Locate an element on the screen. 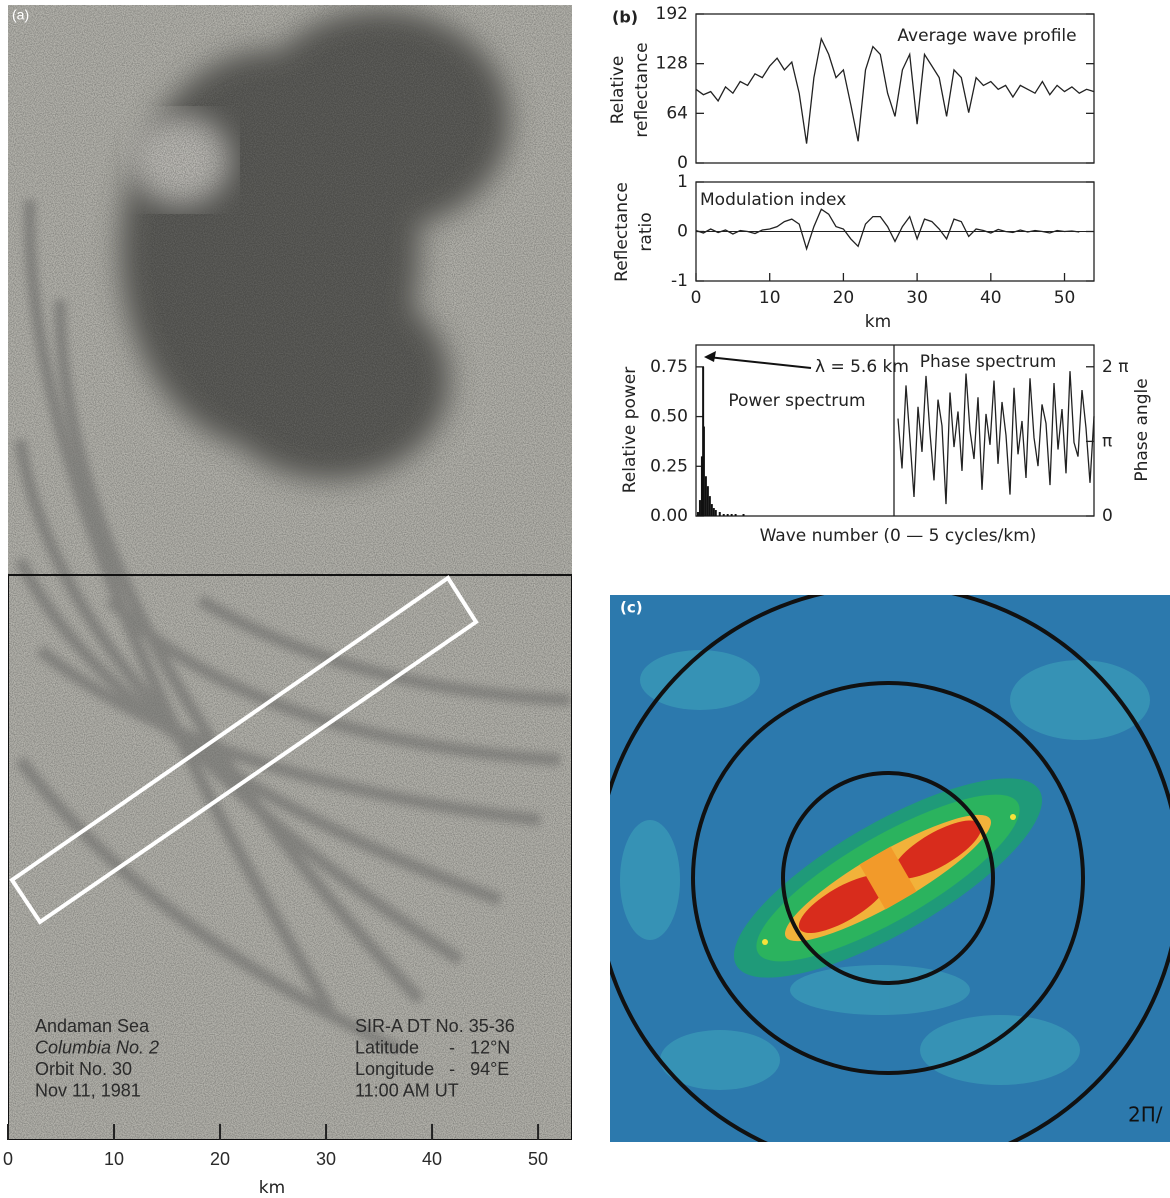 This screenshot has height=1198, width=1170. arrow is located at coordinates (759, 362).